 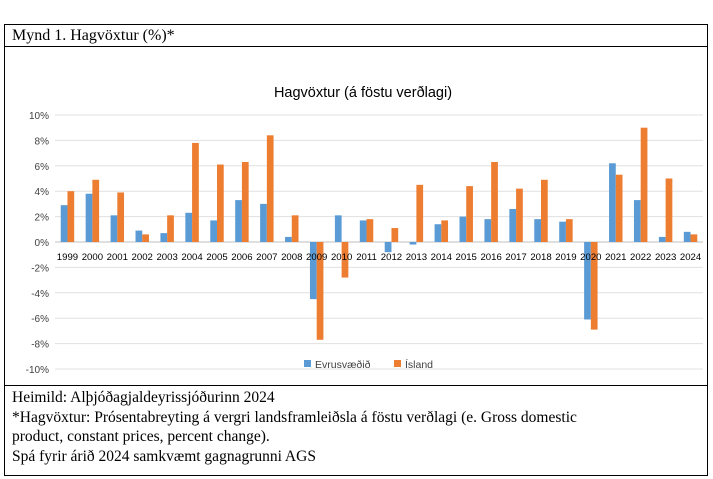 What do you see at coordinates (565, 257) in the screenshot?
I see `x-tick-label: 2019` at bounding box center [565, 257].